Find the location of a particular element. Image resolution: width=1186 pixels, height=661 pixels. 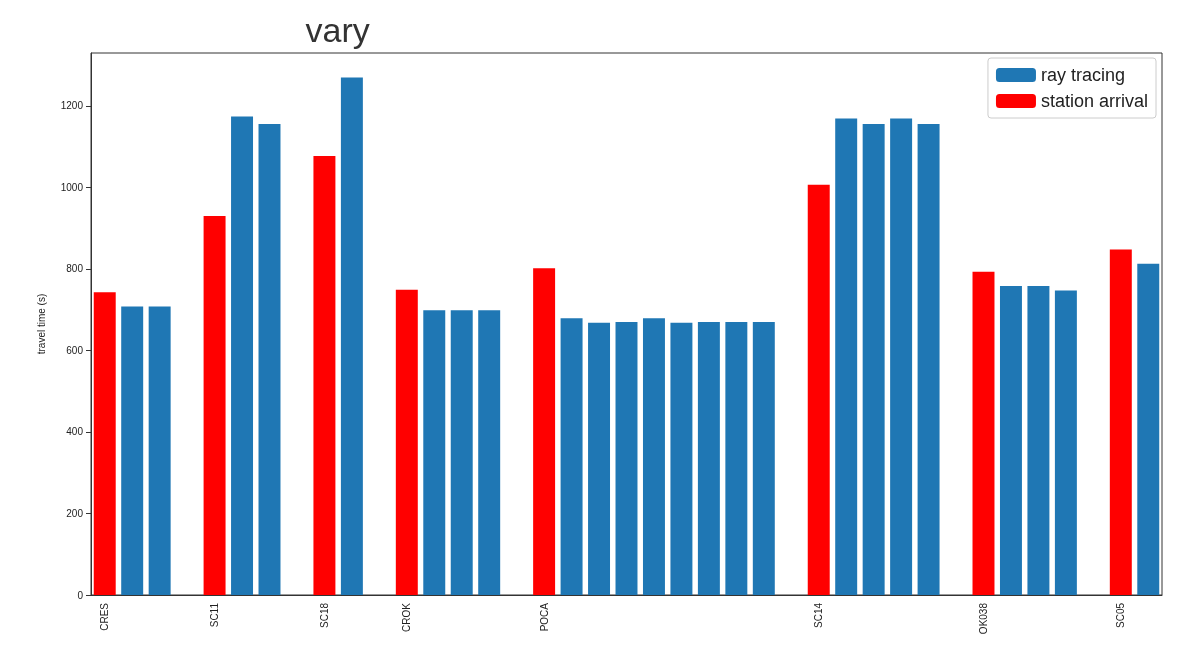

y-tick-label: 400 is located at coordinates (75, 432).